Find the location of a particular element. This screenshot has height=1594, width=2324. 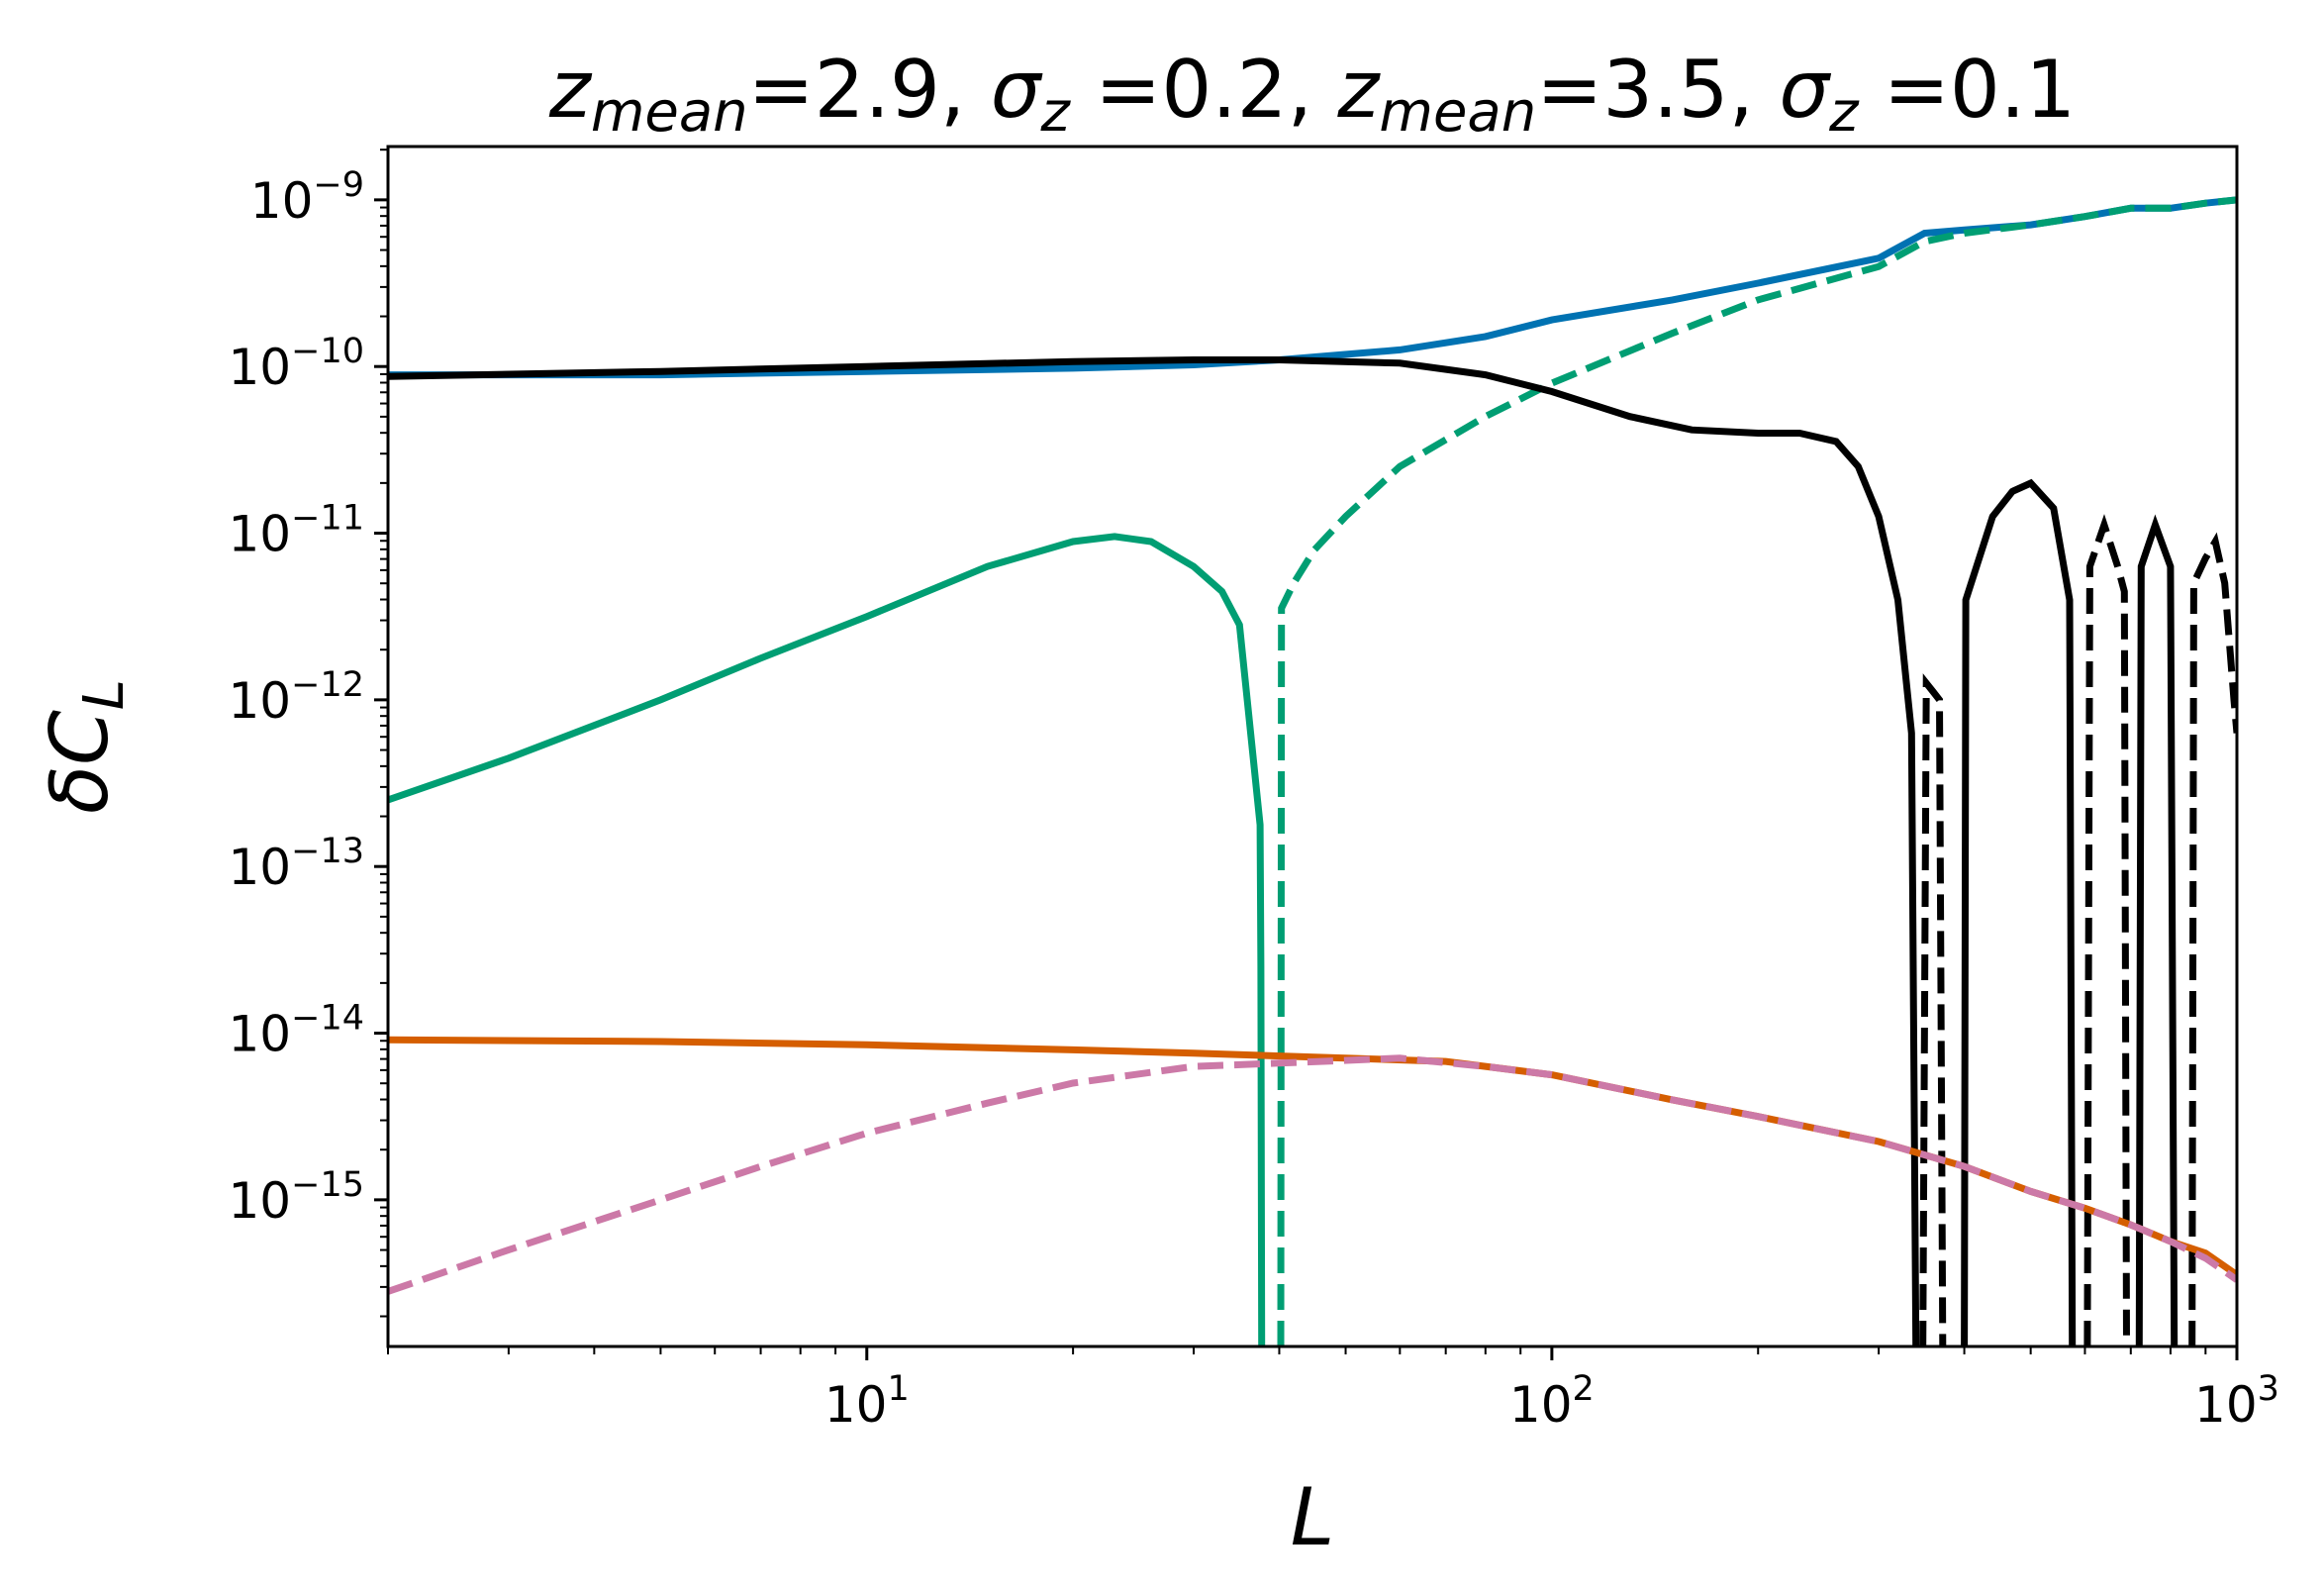

y-tick-label: 10−11 is located at coordinates (297, 531).